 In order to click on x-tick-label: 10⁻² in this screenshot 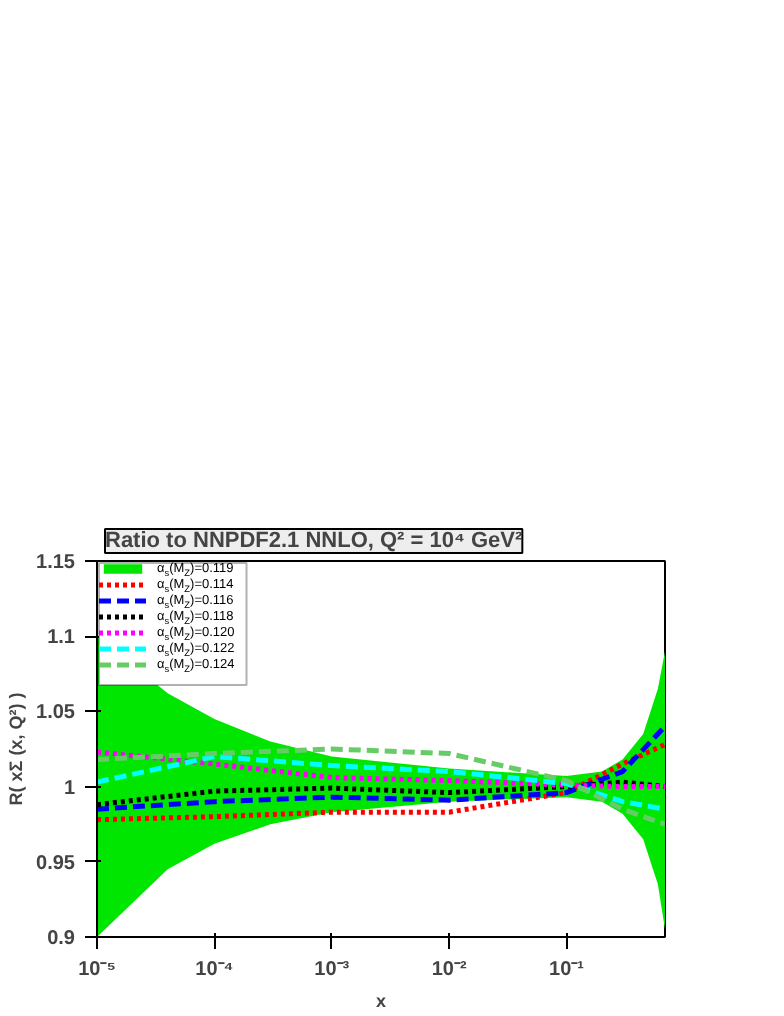, I will do `click(449, 970)`.